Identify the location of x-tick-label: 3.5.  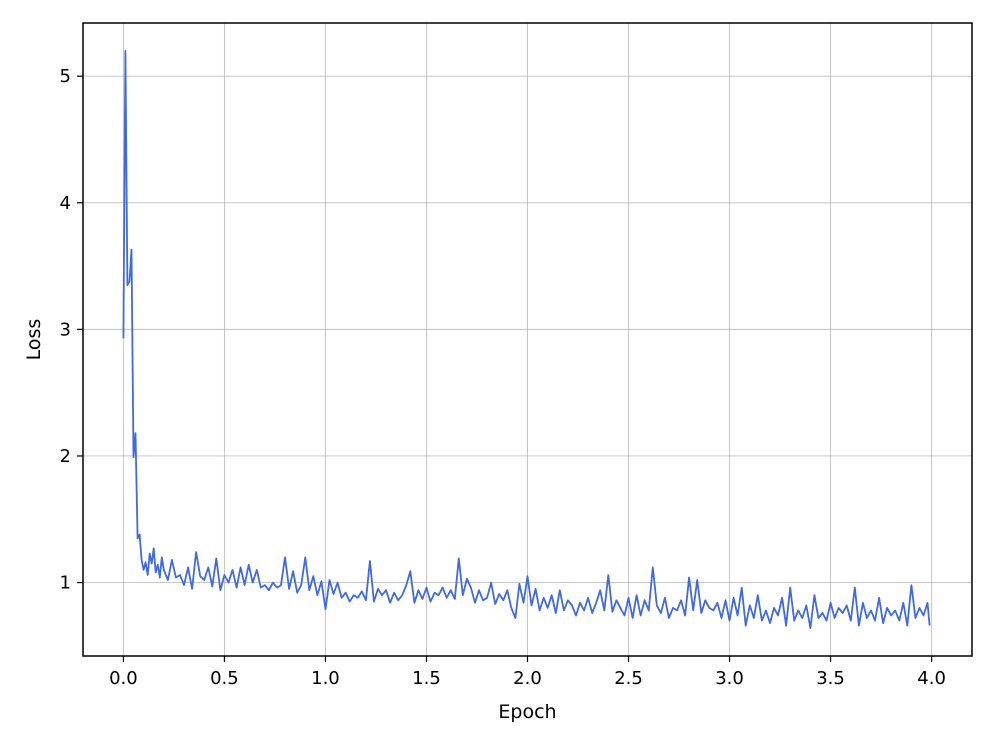
(830, 678).